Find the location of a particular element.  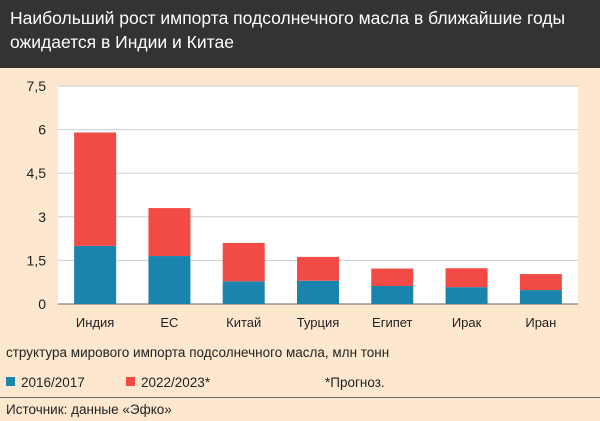

y-axis: 0 1,5 3 4,5 6 7,5 is located at coordinates (37, 195).